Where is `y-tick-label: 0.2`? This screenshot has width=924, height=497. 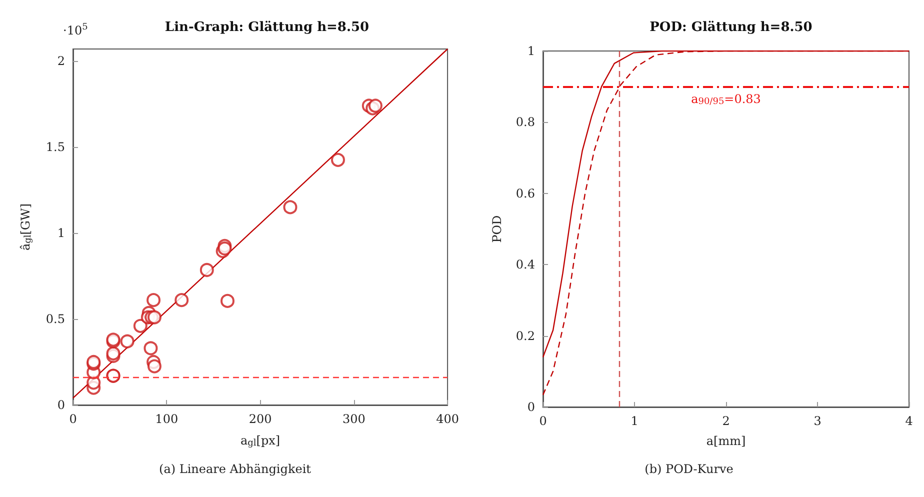 y-tick-label: 0.2 is located at coordinates (525, 335).